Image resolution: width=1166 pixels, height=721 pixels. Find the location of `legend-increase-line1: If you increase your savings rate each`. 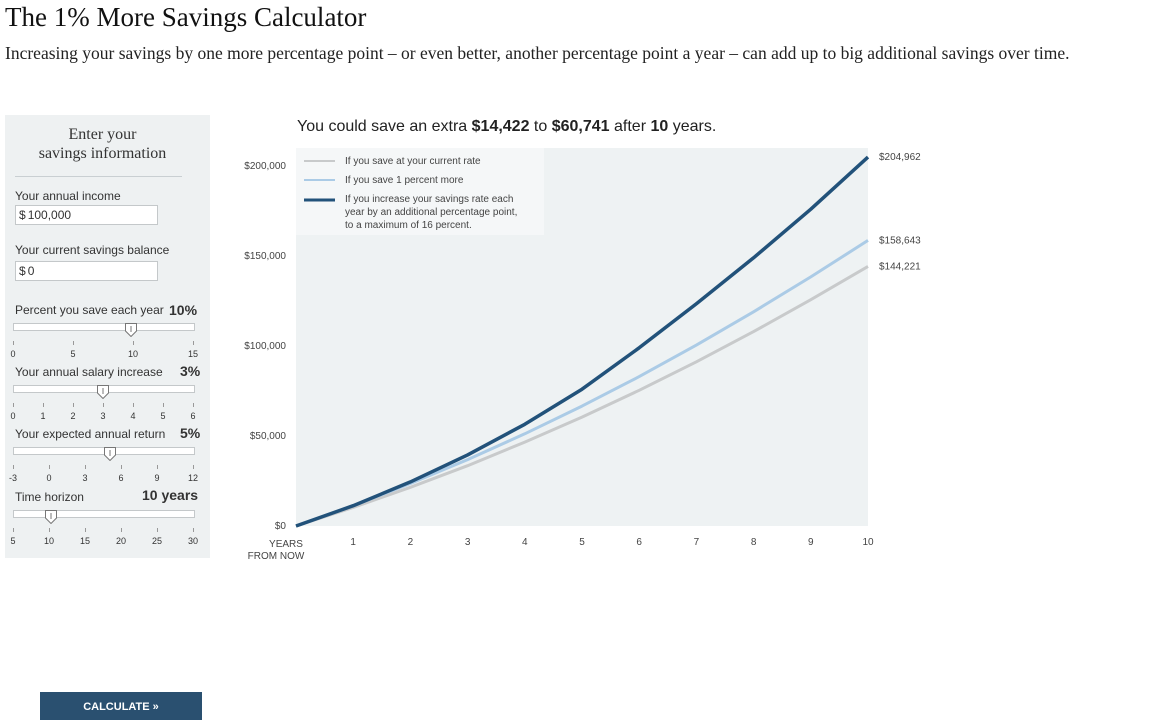

legend-increase-line1: If you increase your savings rate each is located at coordinates (429, 199).